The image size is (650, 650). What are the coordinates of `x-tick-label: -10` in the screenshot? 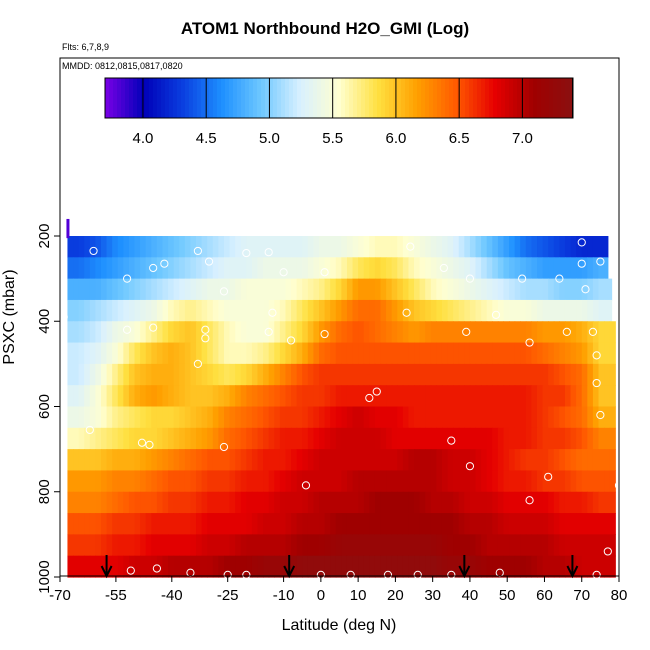 It's located at (284, 595).